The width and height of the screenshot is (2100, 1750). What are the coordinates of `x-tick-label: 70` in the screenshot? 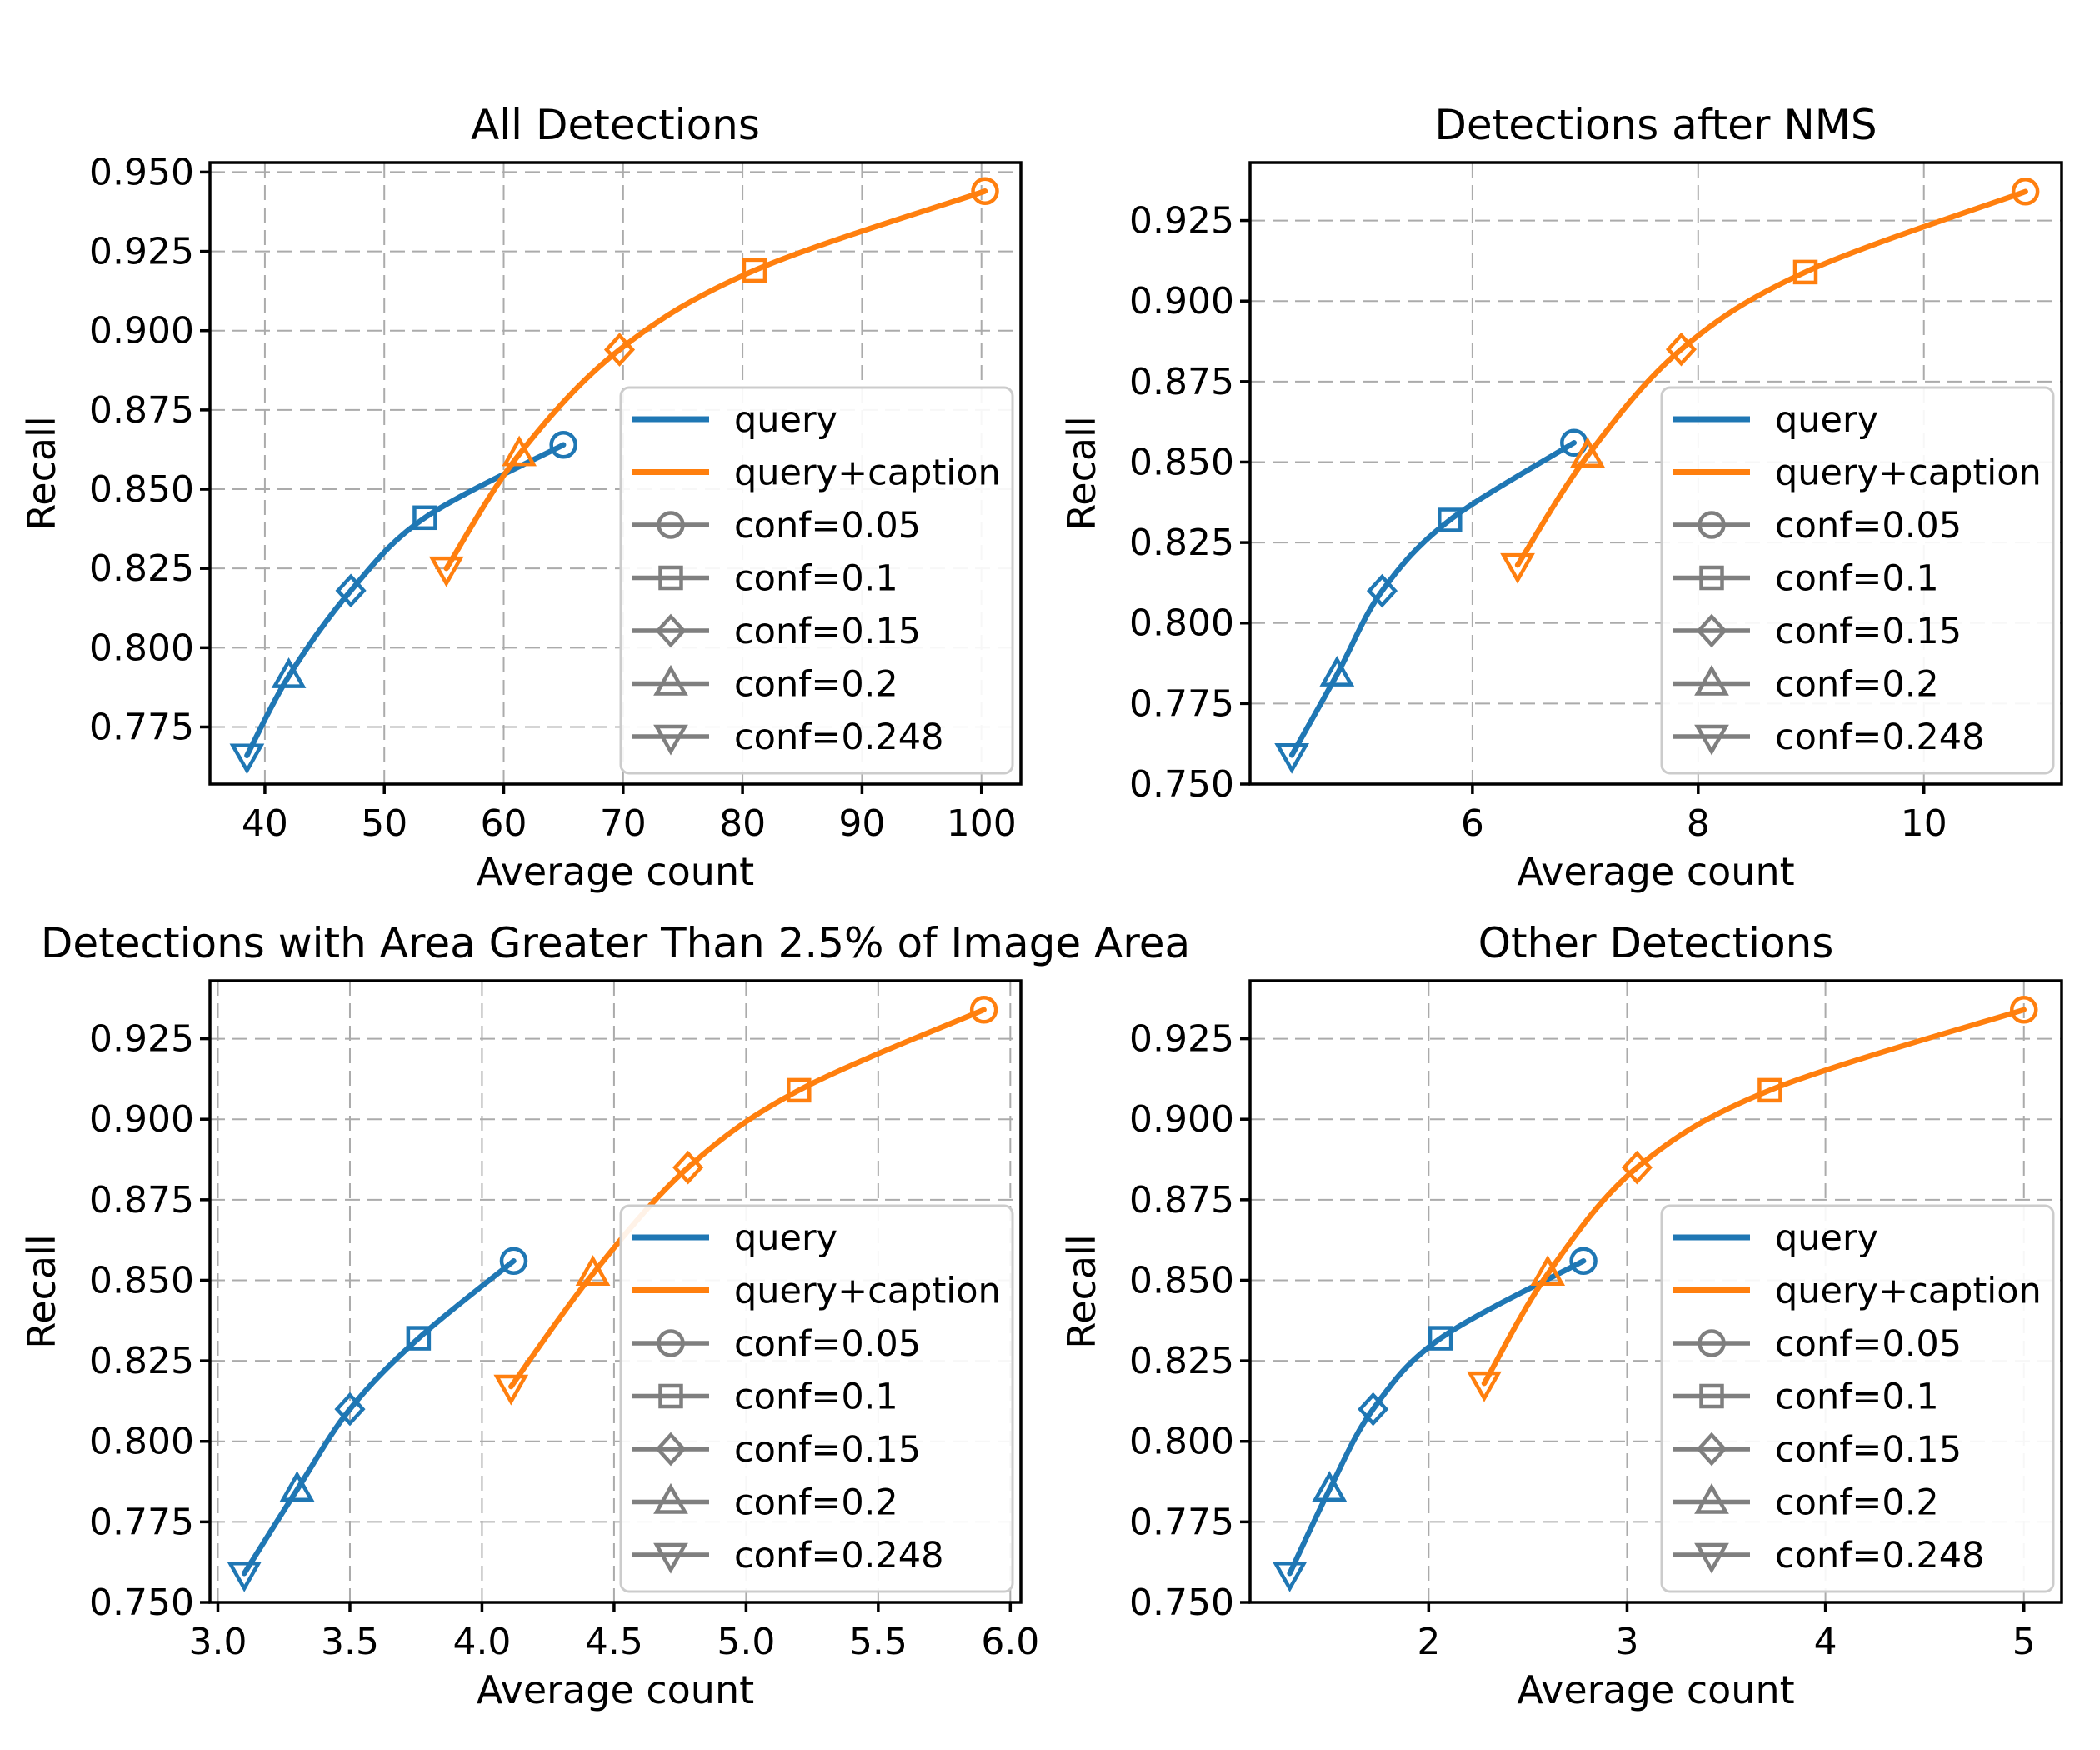 It's located at (623, 823).